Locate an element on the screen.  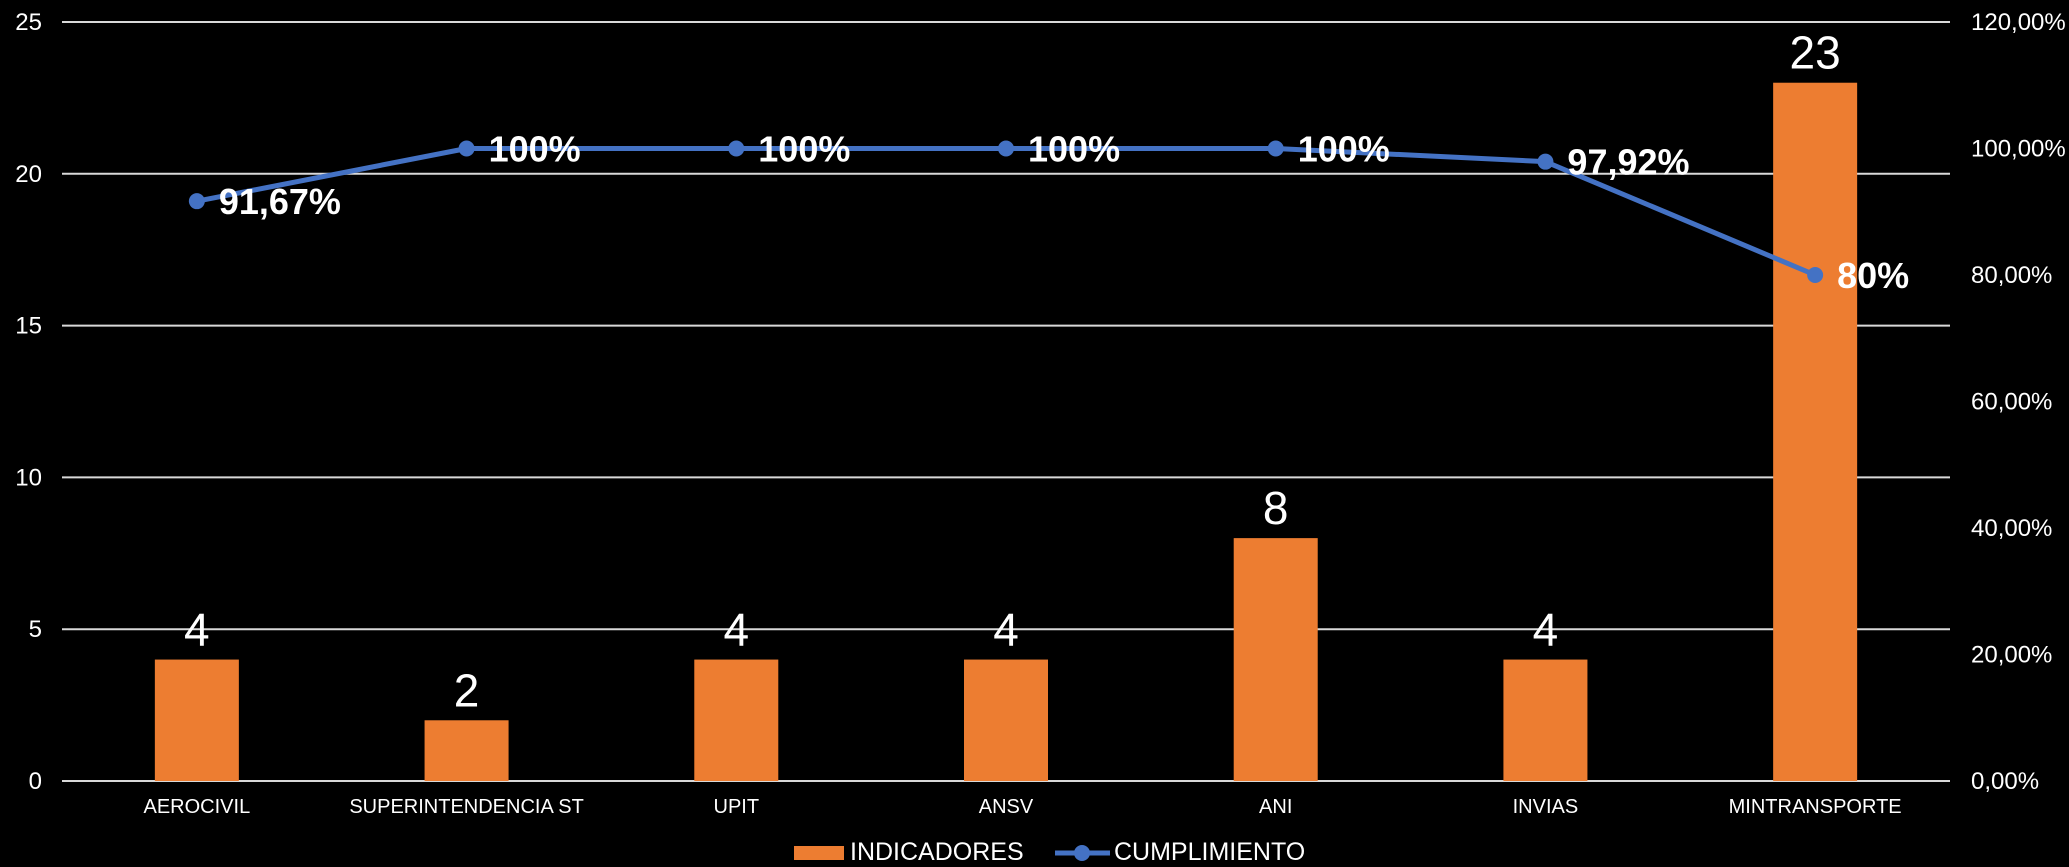
category-label: SUPERINTENDENCIA ST is located at coordinates (466, 807).